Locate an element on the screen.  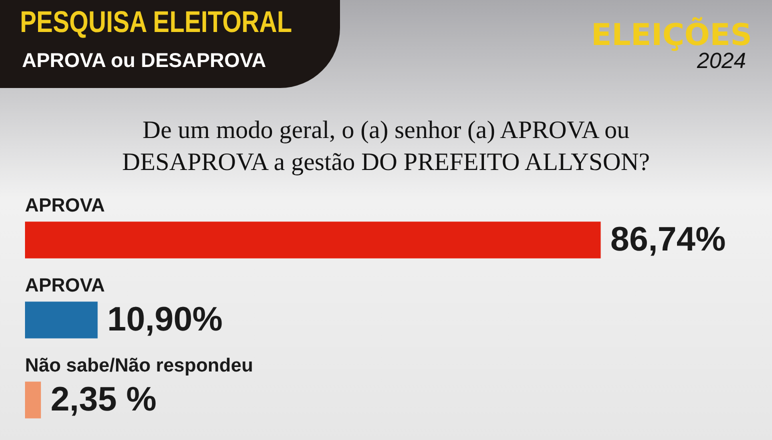
data-label: 86,74% is located at coordinates (668, 239).